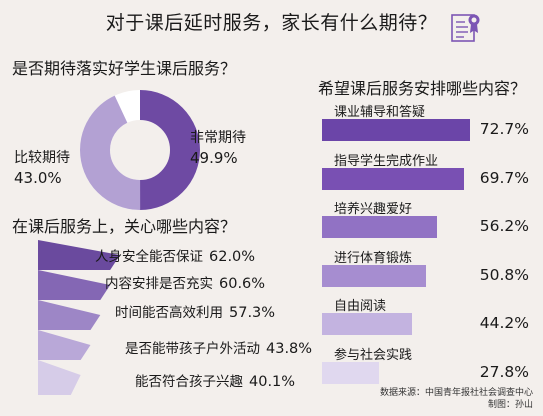 The height and width of the screenshot is (416, 543). Describe the element at coordinates (42, 168) in the screenshot. I see `slice-label-fairly: 比较期待 43.0%` at that location.